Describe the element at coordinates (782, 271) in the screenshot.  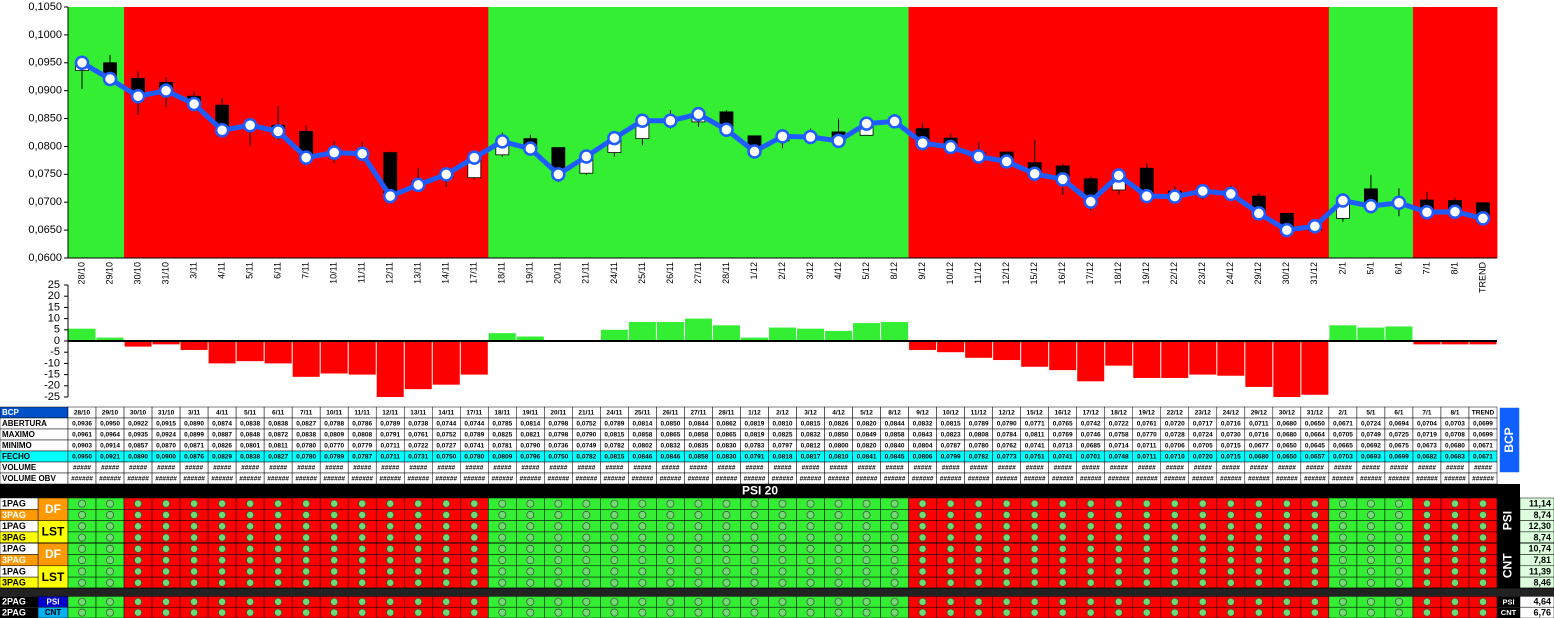
I see `x-tick-label: 2/12` at that location.